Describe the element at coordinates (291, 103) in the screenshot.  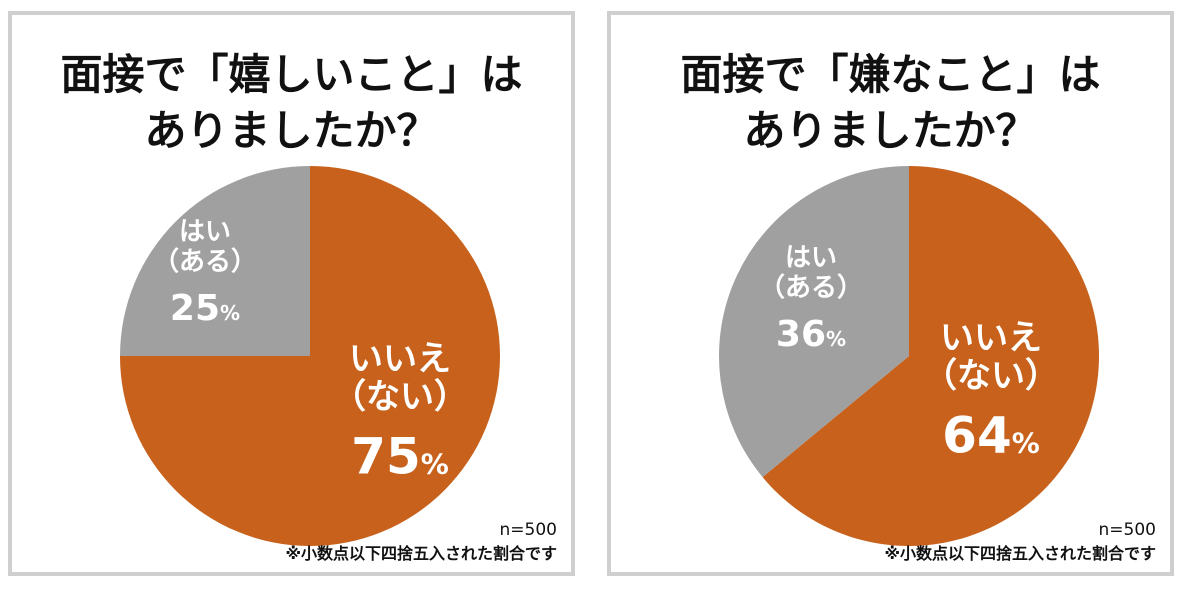
I see `chart-title: 面接で「嬉しいこと」は ありましたか？` at that location.